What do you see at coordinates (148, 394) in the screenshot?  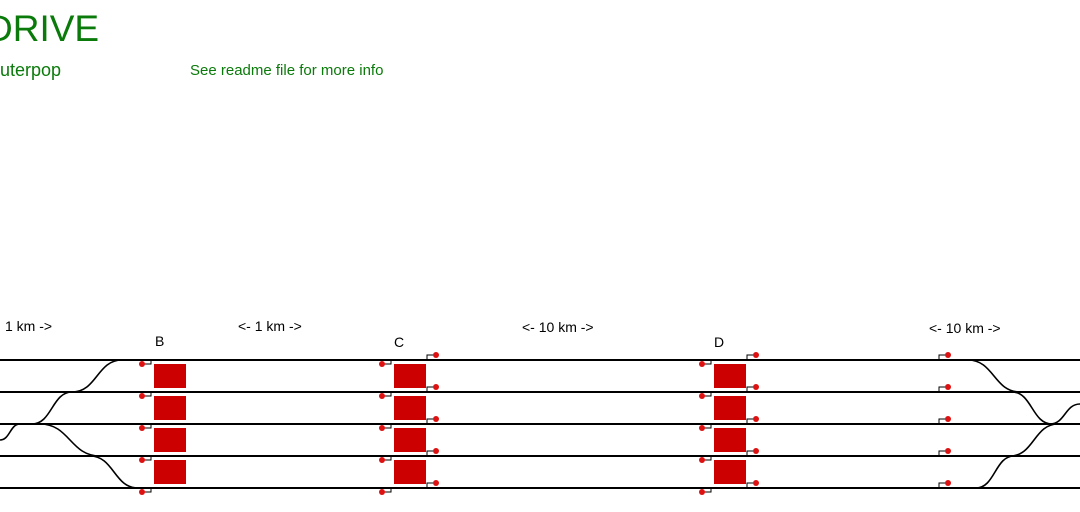 I see `signal-2-post` at bounding box center [148, 394].